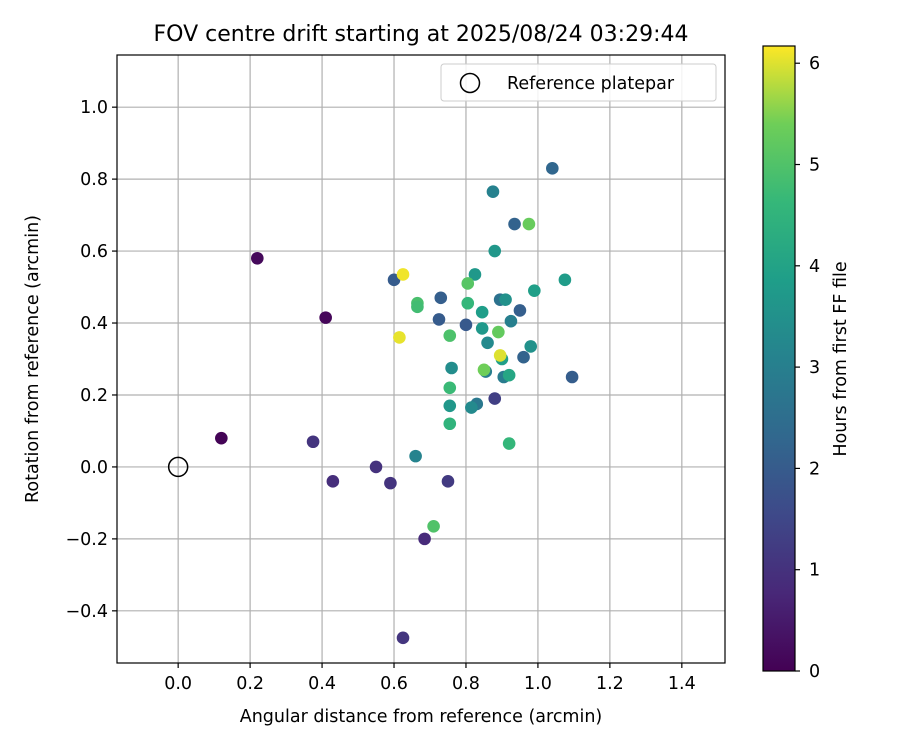 The image size is (900, 754). Describe the element at coordinates (814, 64) in the screenshot. I see `colorbar-tick-label: 6` at that location.